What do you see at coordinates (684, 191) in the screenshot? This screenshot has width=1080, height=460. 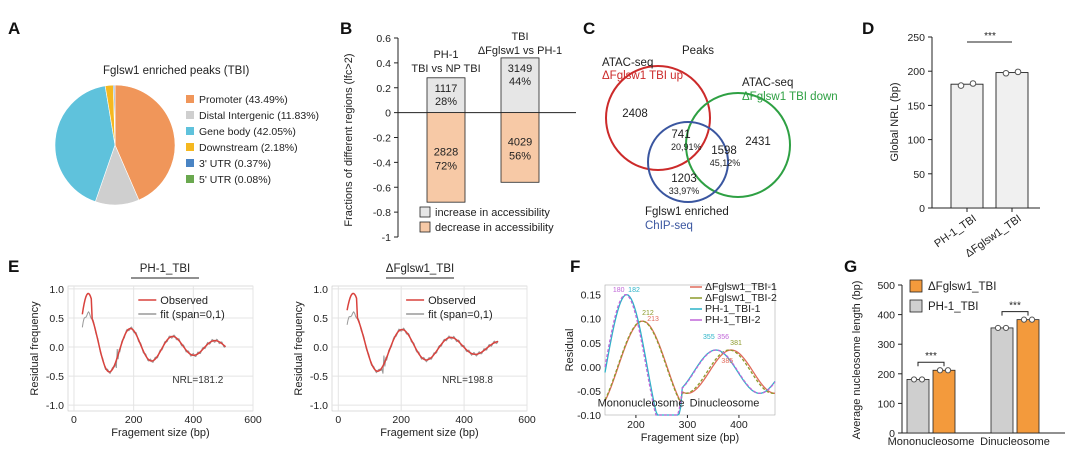 I see `venn-region-percent: 33,97%` at bounding box center [684, 191].